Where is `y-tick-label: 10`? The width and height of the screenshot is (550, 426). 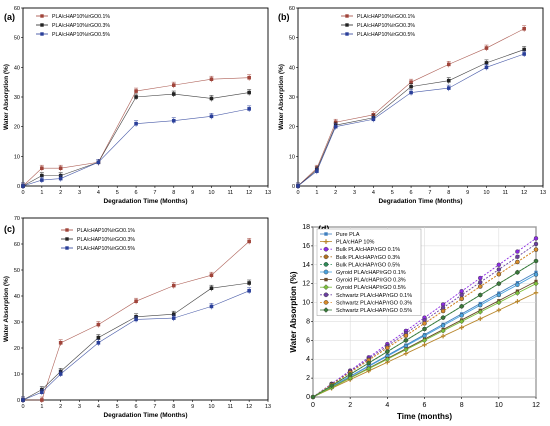
y-tick-label: 10 is located at coordinates (306, 303).